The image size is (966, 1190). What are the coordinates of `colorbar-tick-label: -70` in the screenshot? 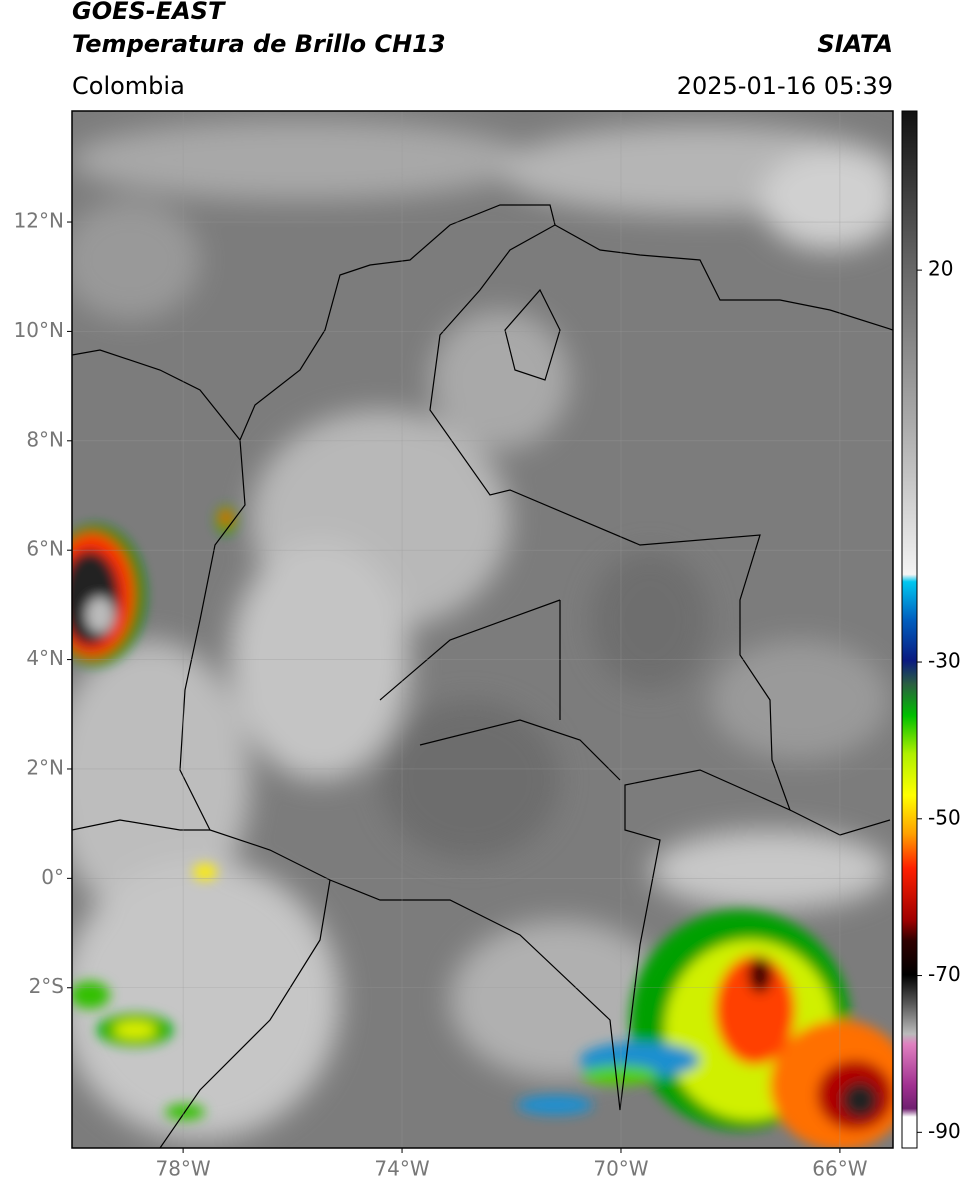 It's located at (944, 974).